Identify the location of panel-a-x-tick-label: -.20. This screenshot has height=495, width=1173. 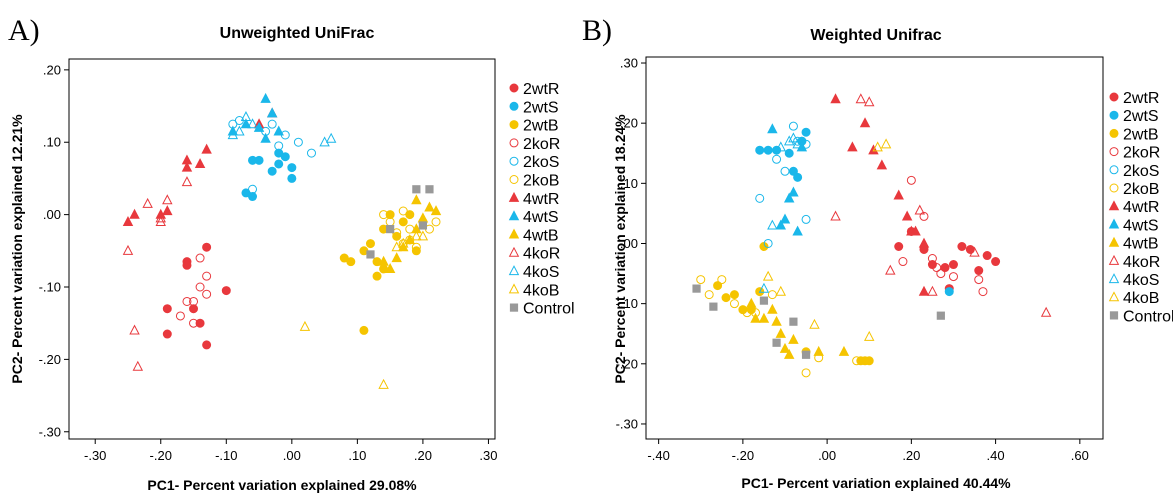
(161, 455).